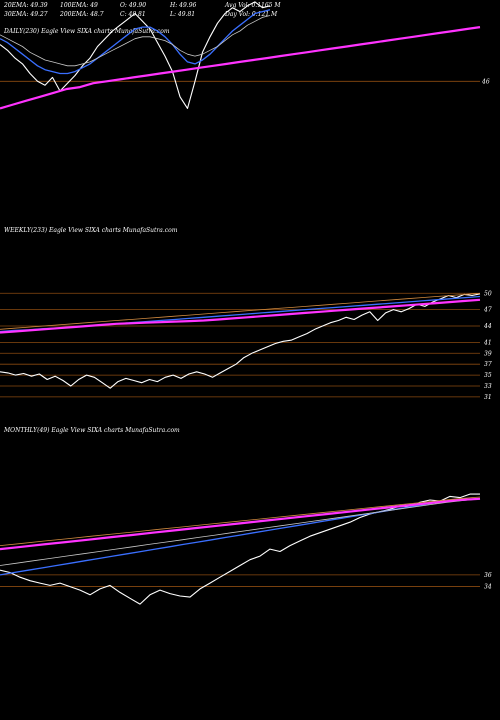 The width and height of the screenshot is (500, 720). I want to click on weekly-y-tick-label: 44, so click(487, 326).